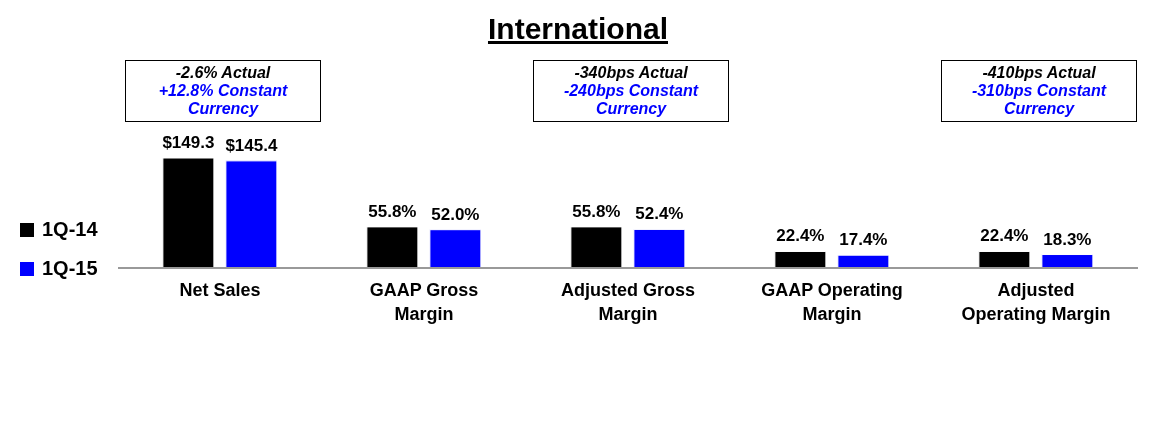  Describe the element at coordinates (223, 73) in the screenshot. I see `text: -2.6% Actual` at that location.